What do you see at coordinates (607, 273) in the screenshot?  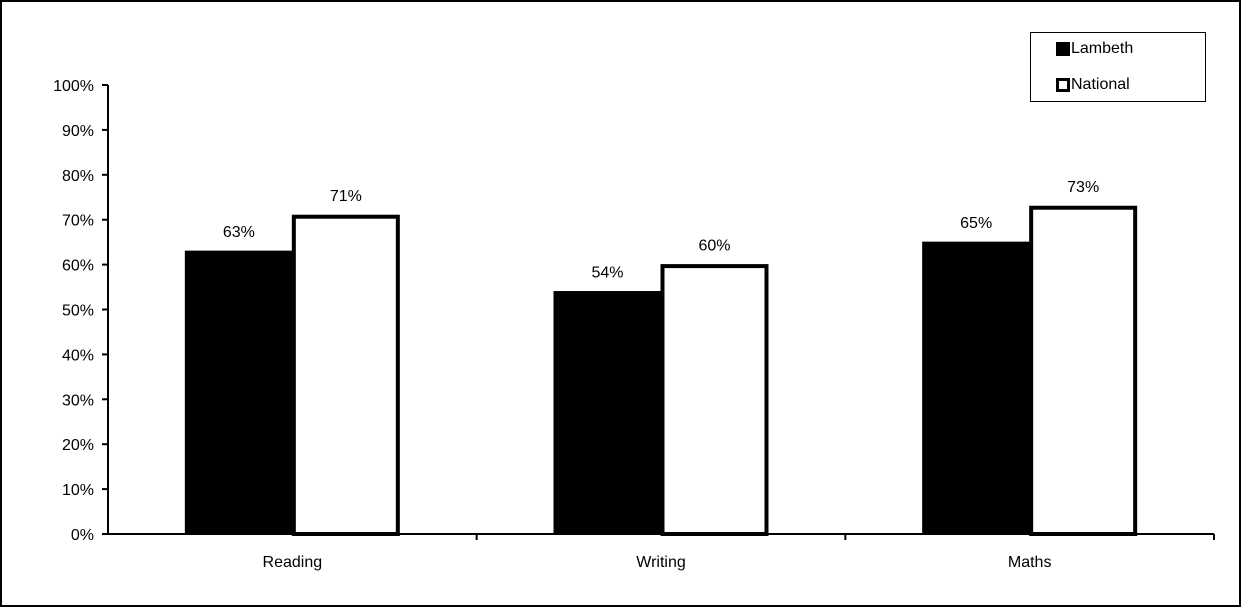 I see `data-label-lambeth-writing: 54%` at bounding box center [607, 273].